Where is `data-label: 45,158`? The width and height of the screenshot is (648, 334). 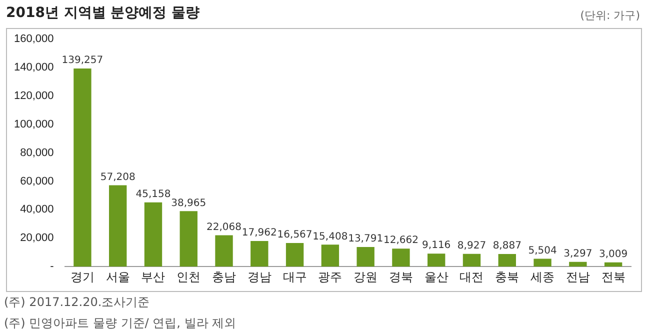
data-label: 45,158 is located at coordinates (153, 194).